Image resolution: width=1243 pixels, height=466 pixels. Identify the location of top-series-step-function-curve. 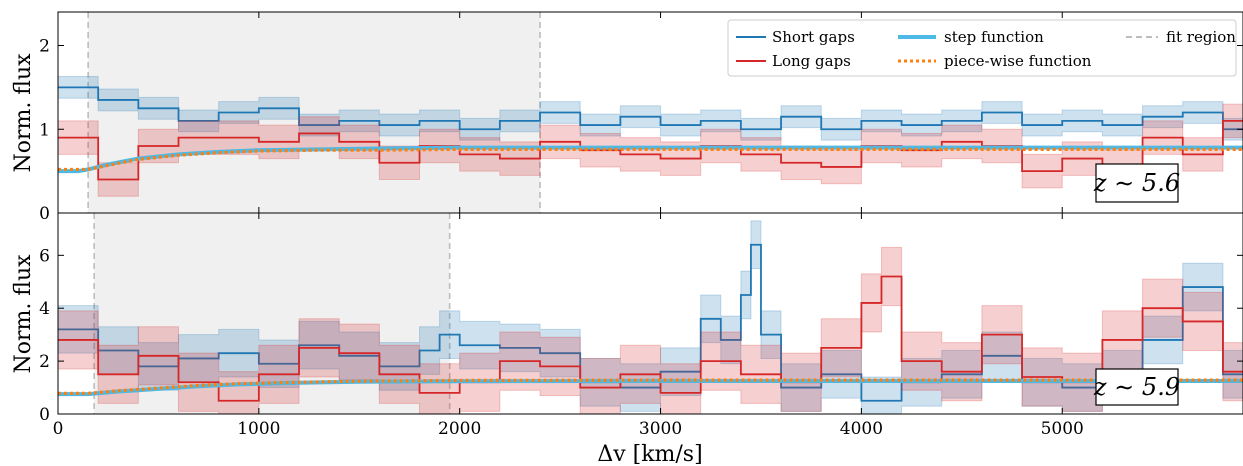
(650, 159).